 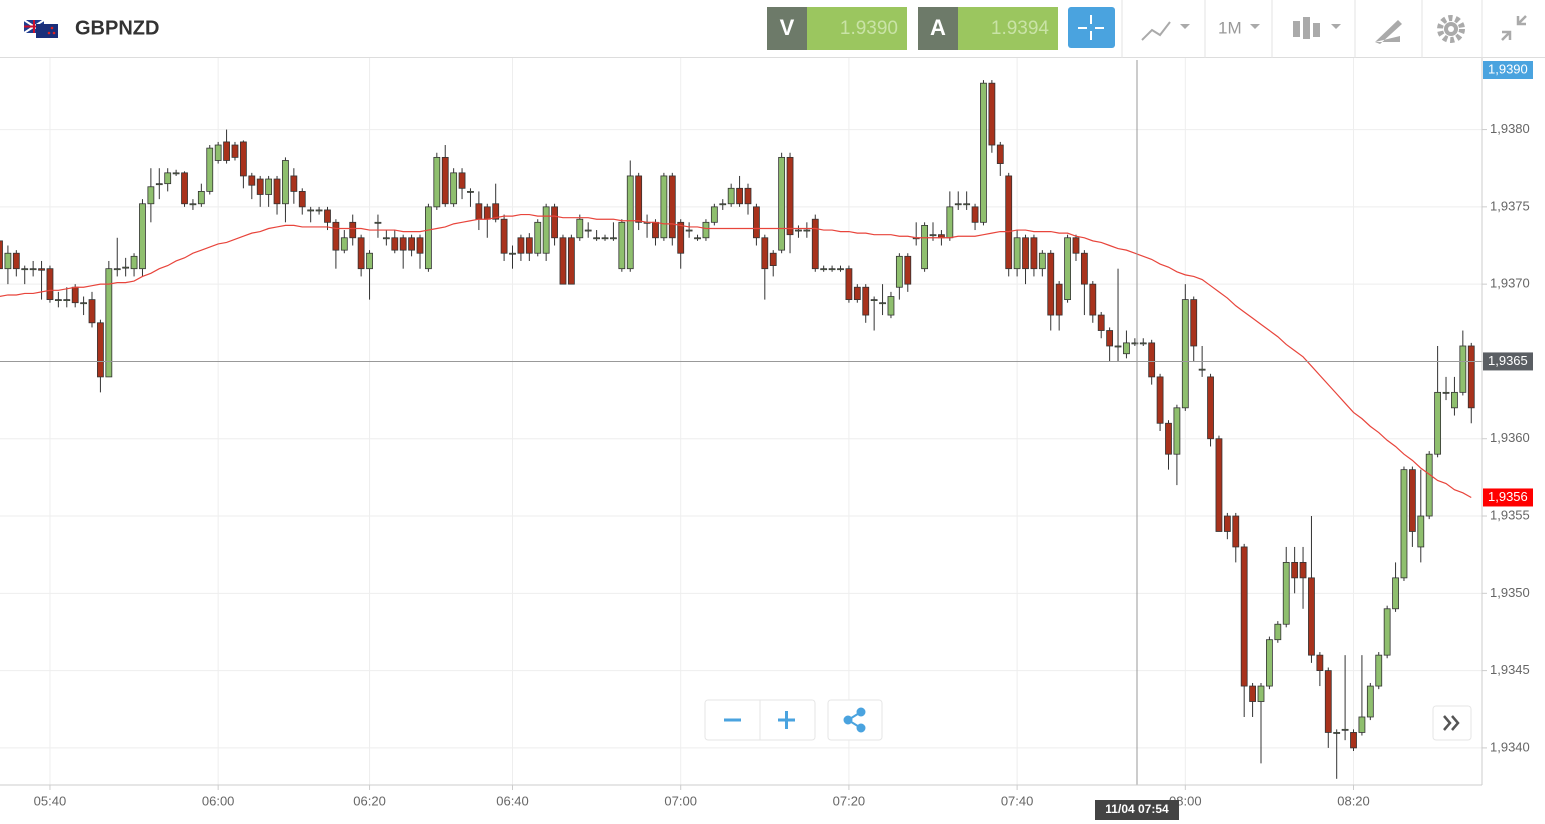 I want to click on symbol: GBPNZD, so click(x=117, y=28).